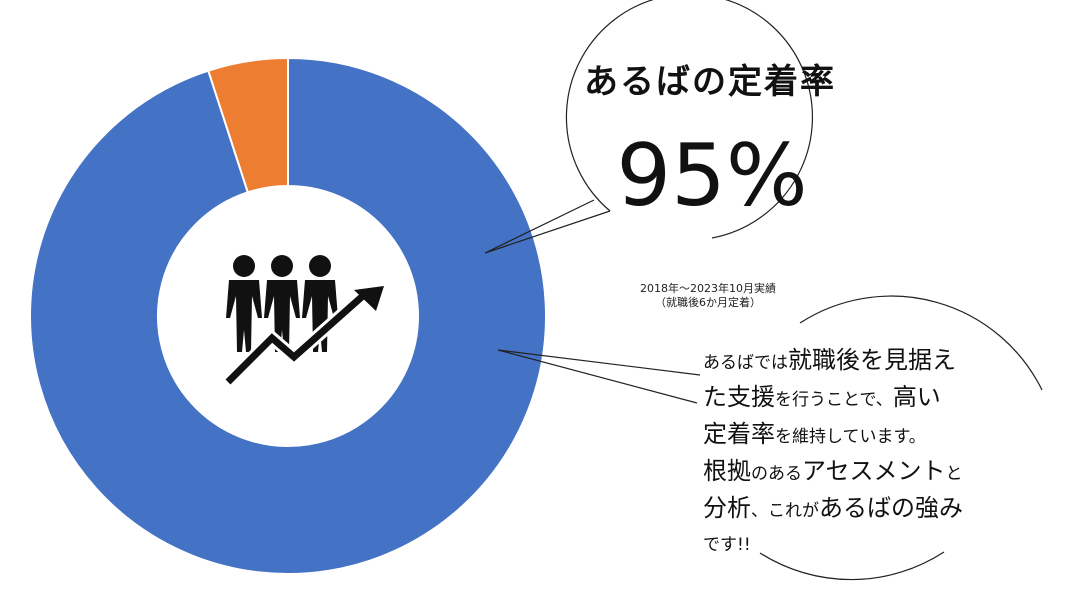 The height and width of the screenshot is (602, 1070). Describe the element at coordinates (834, 400) in the screenshot. I see `callout-segment: を行うことで、` at that location.